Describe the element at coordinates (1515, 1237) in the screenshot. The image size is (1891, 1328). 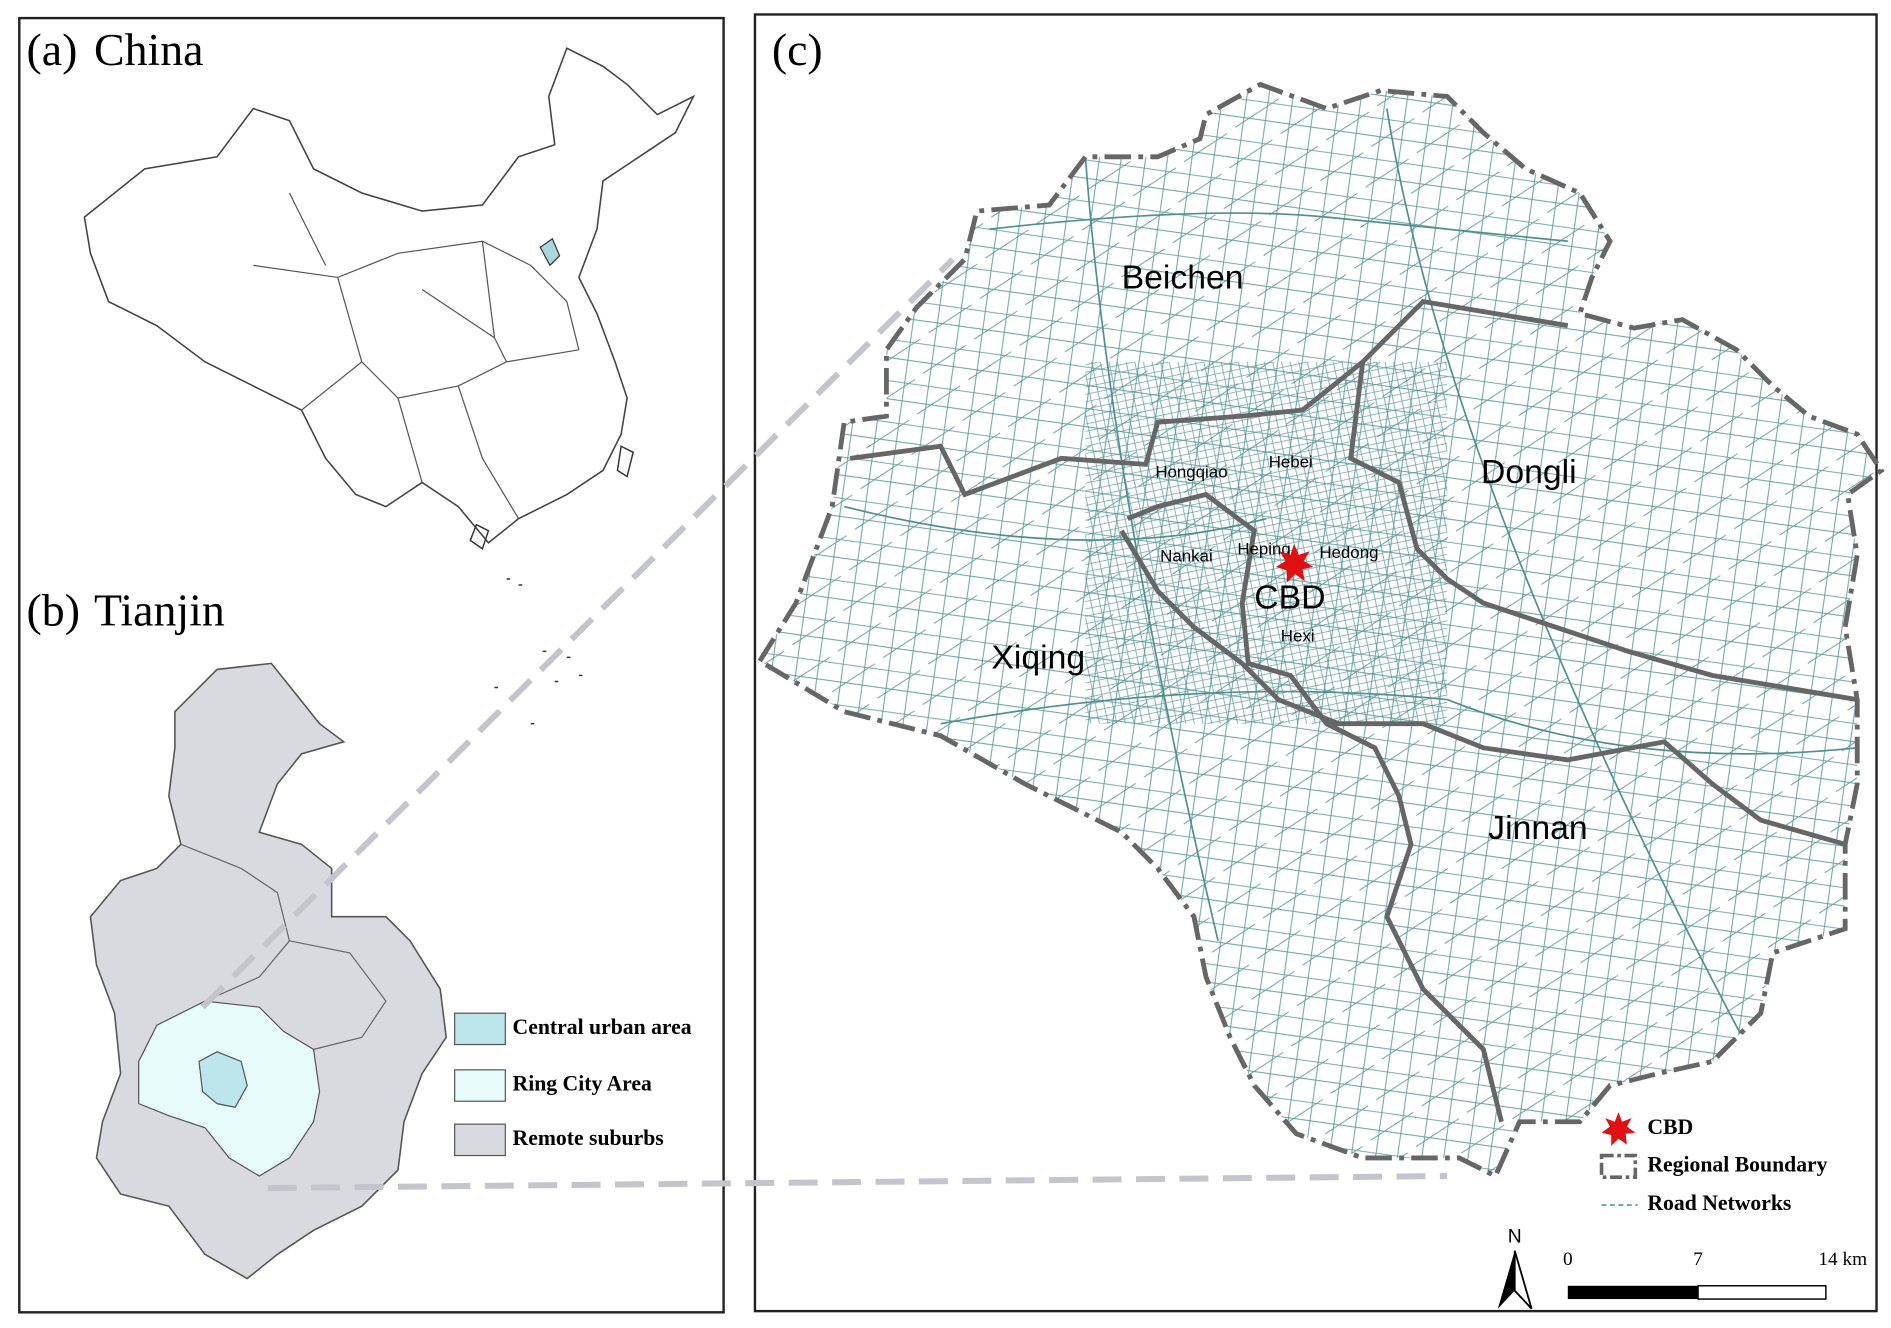
I see `north-label: N` at that location.